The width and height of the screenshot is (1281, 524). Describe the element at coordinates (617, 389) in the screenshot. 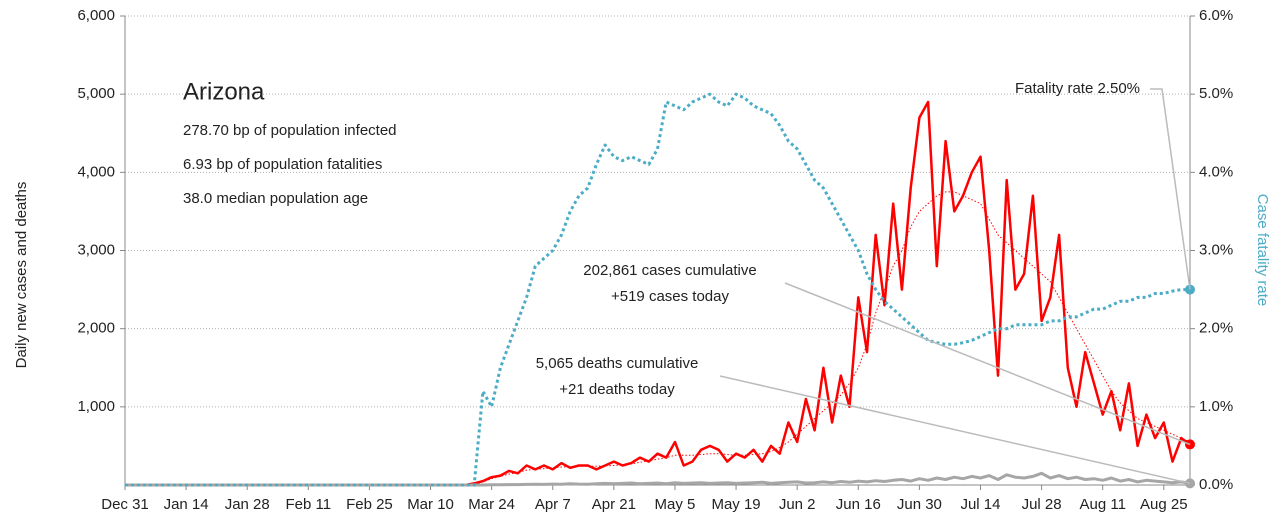

I see `callout-text: +21 deaths today` at that location.